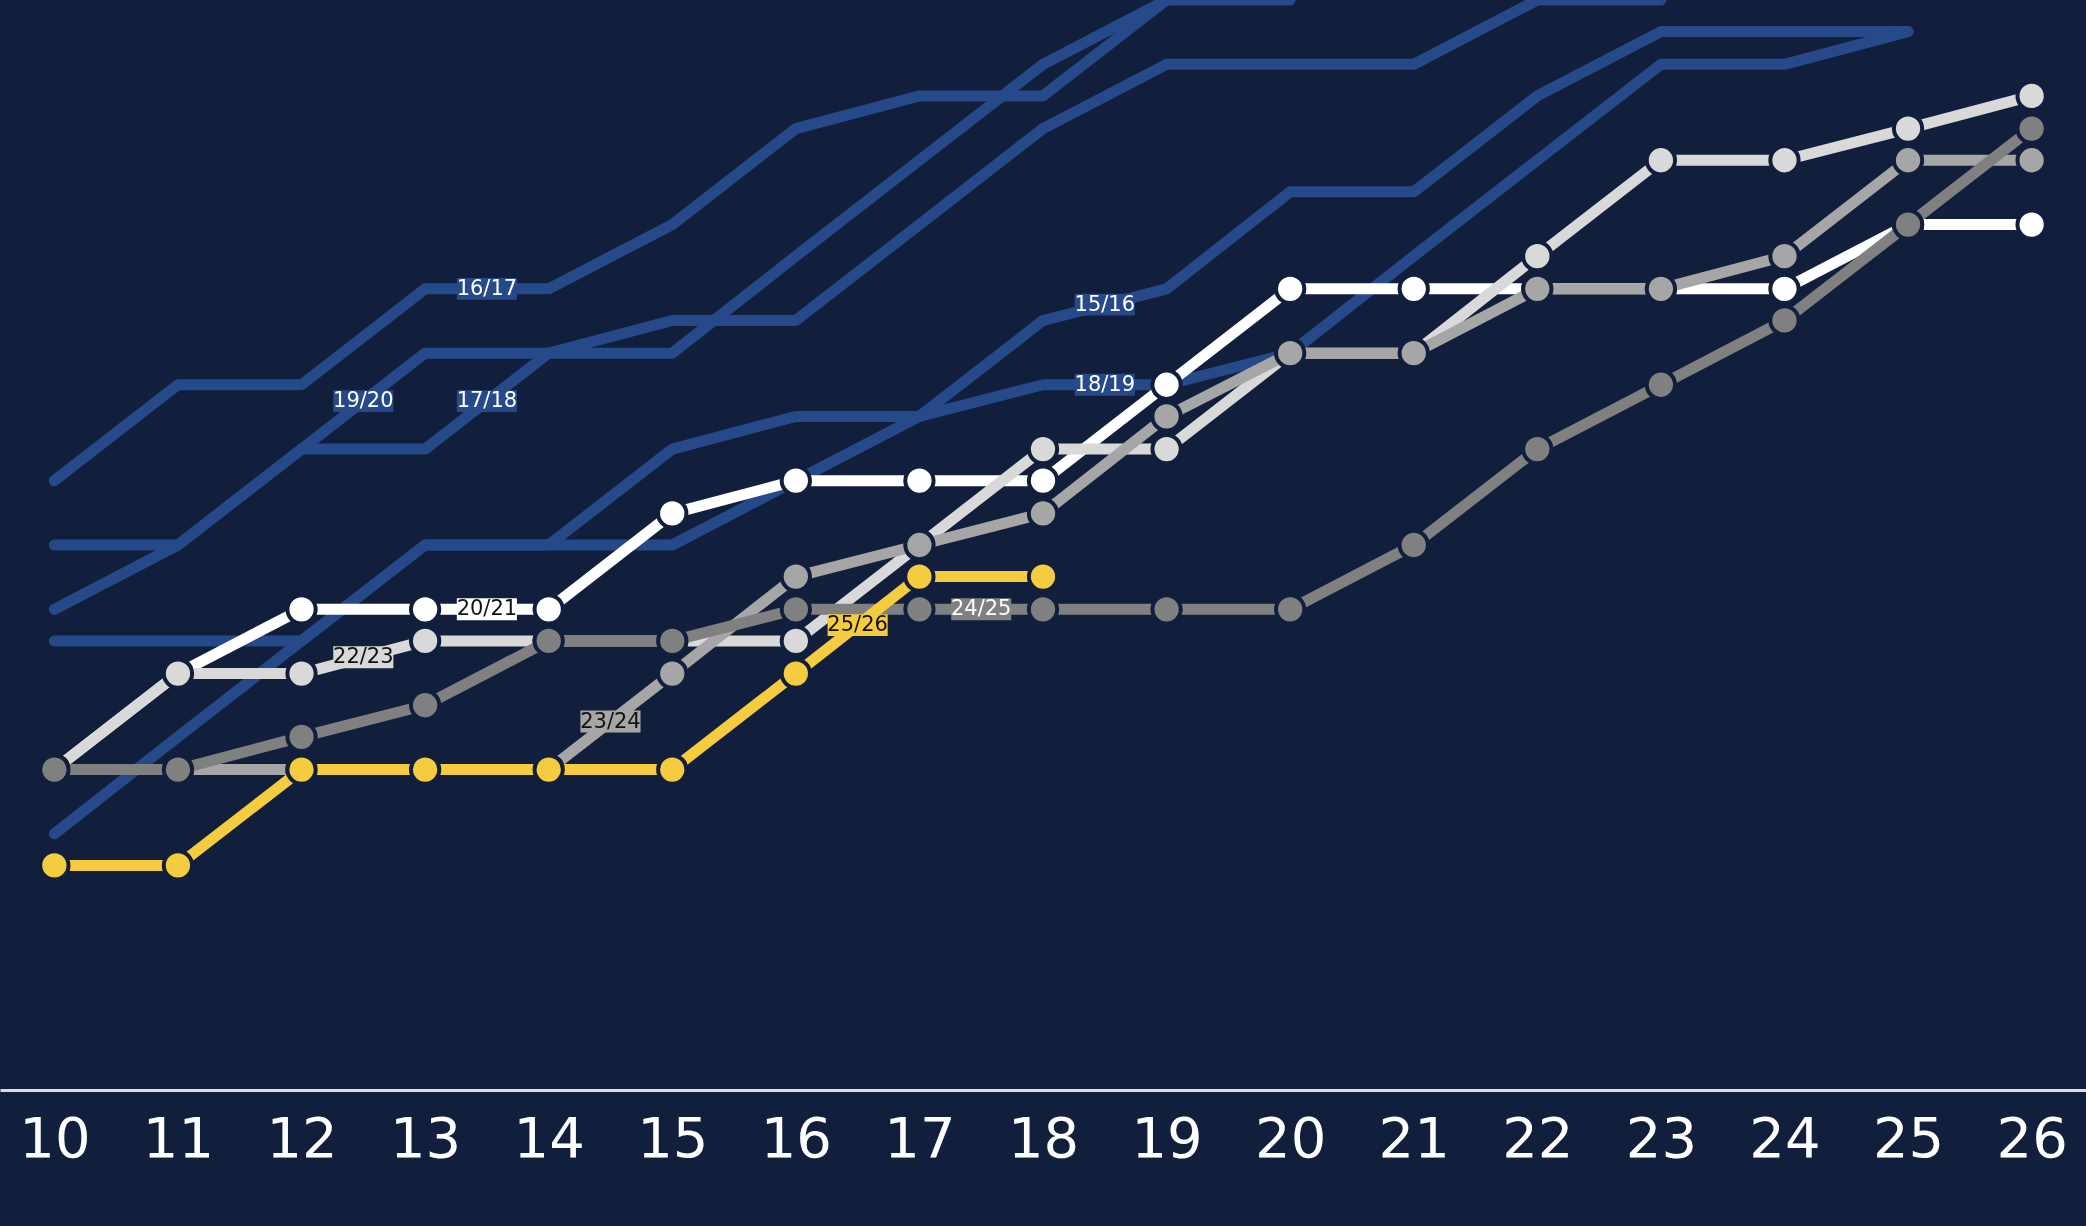  I want to click on series-label: 19/20, so click(363, 400).